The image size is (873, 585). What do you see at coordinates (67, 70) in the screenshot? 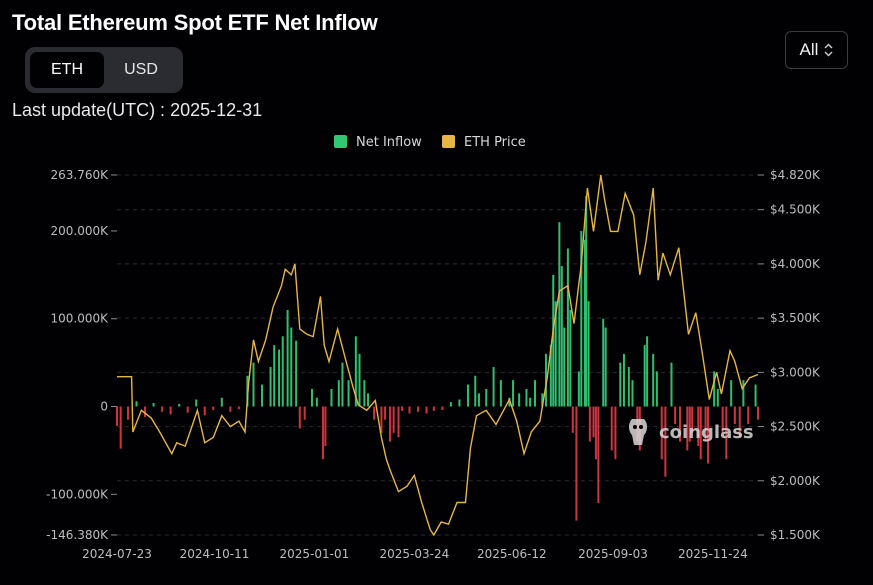
I see `unit-option-eth: ETH` at bounding box center [67, 70].